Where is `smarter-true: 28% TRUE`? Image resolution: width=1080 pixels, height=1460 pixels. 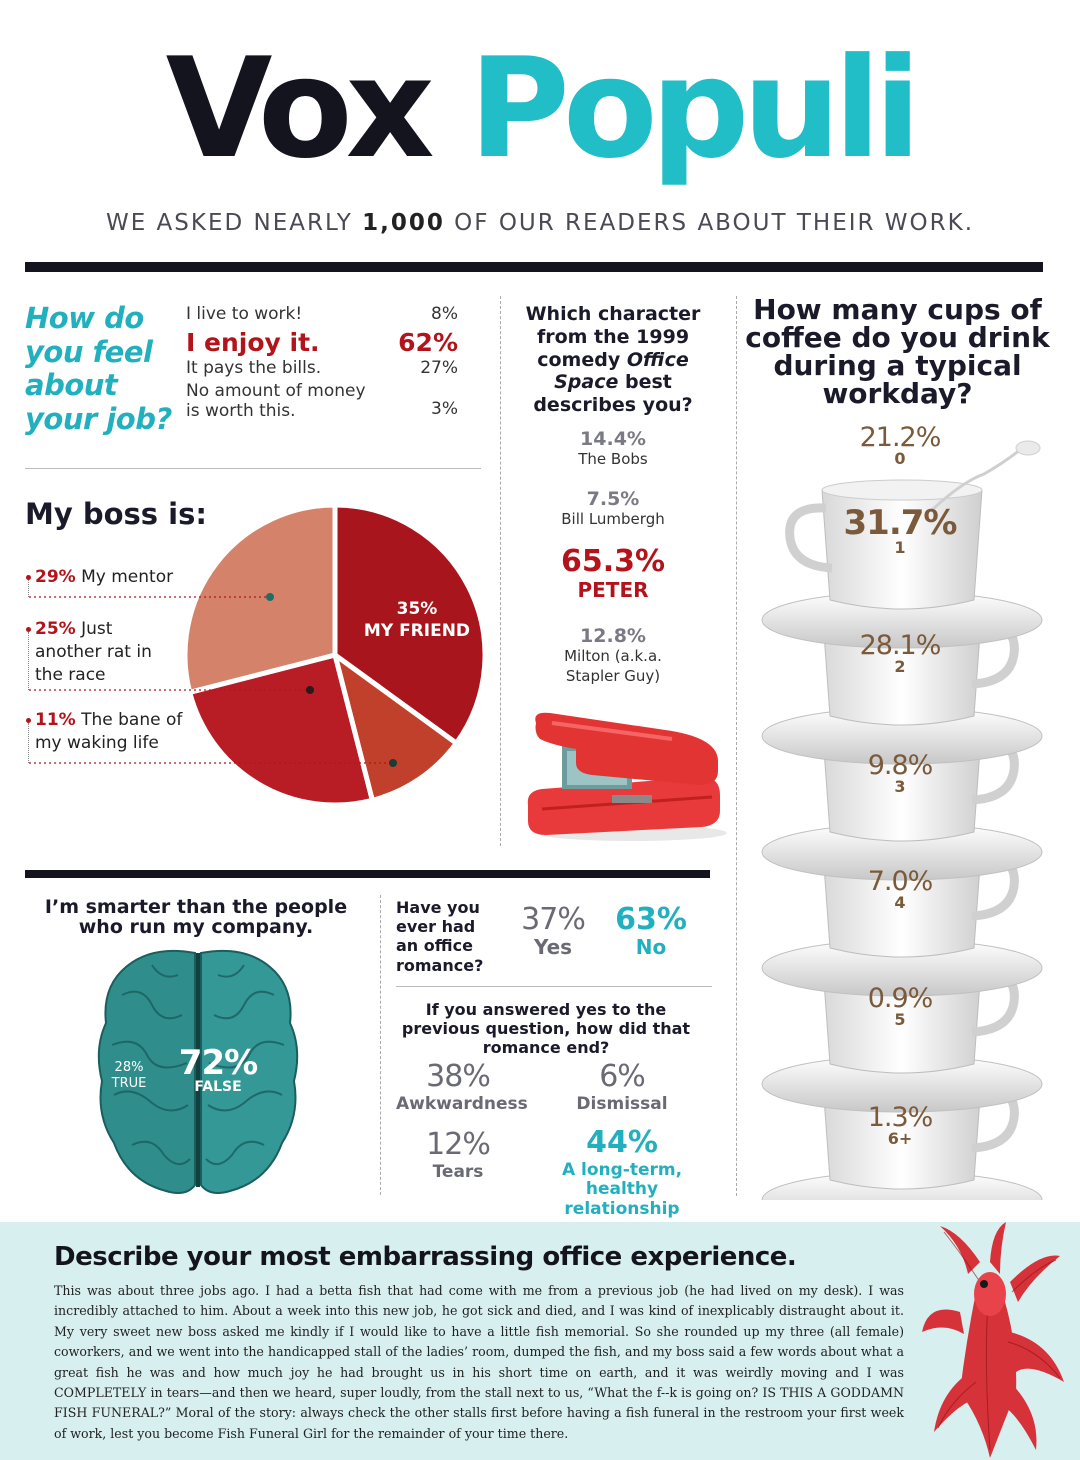 smarter-true: 28% TRUE is located at coordinates (129, 1075).